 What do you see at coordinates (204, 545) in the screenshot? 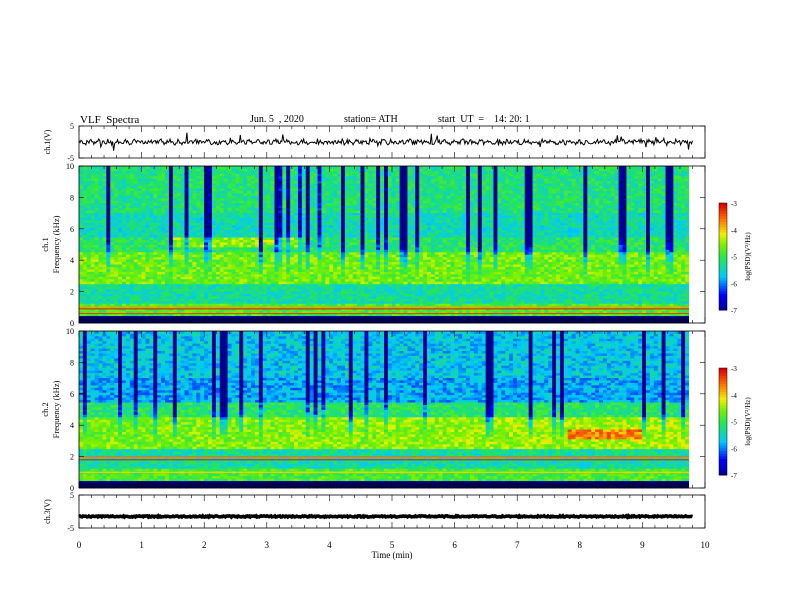
I see `xtick-label: 2` at bounding box center [204, 545].